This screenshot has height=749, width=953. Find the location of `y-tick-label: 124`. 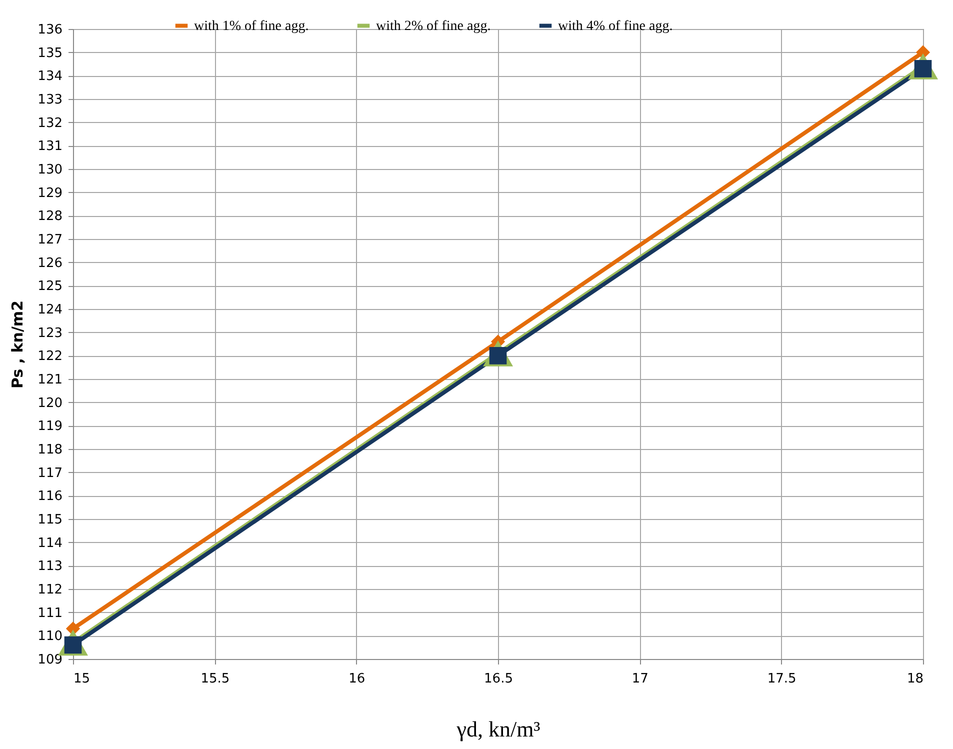

y-tick-label: 124 is located at coordinates (50, 310).